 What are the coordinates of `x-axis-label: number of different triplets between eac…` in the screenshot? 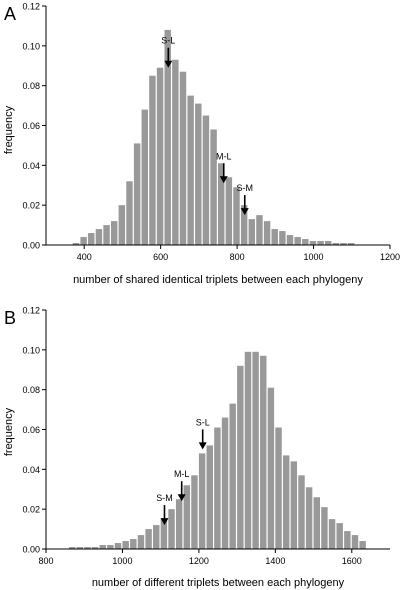 It's located at (218, 583).